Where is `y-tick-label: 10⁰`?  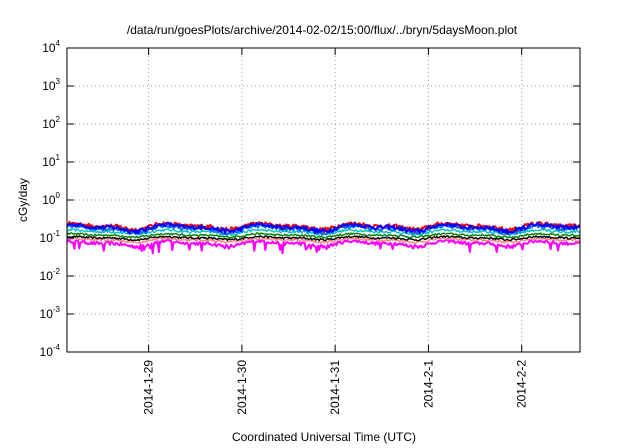 y-tick-label: 10⁰ is located at coordinates (51, 199).